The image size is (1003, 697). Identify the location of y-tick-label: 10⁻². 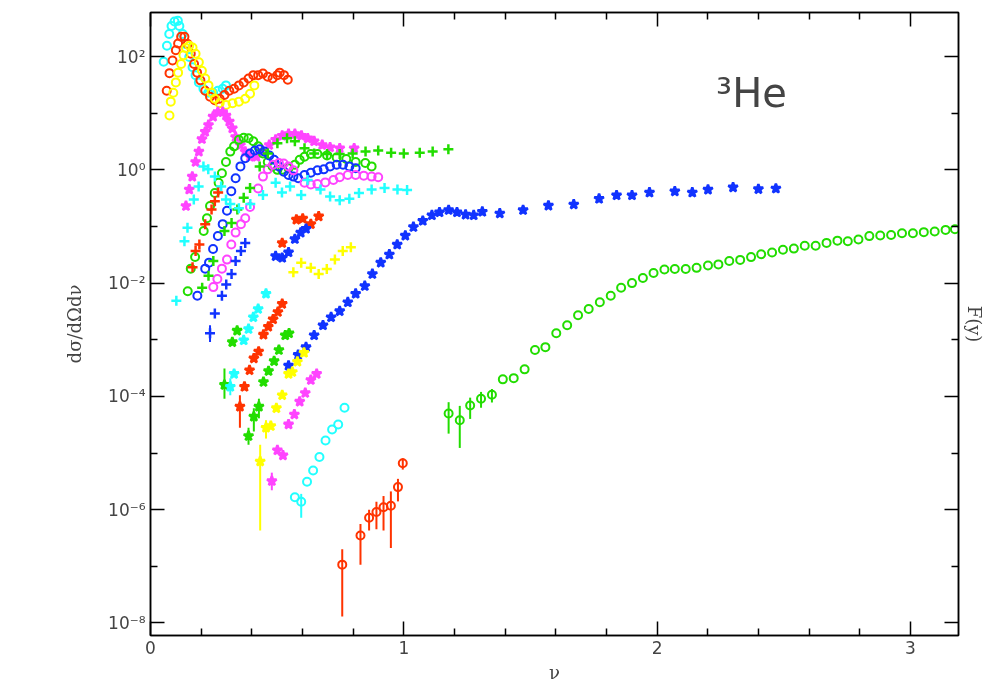
(127, 283).